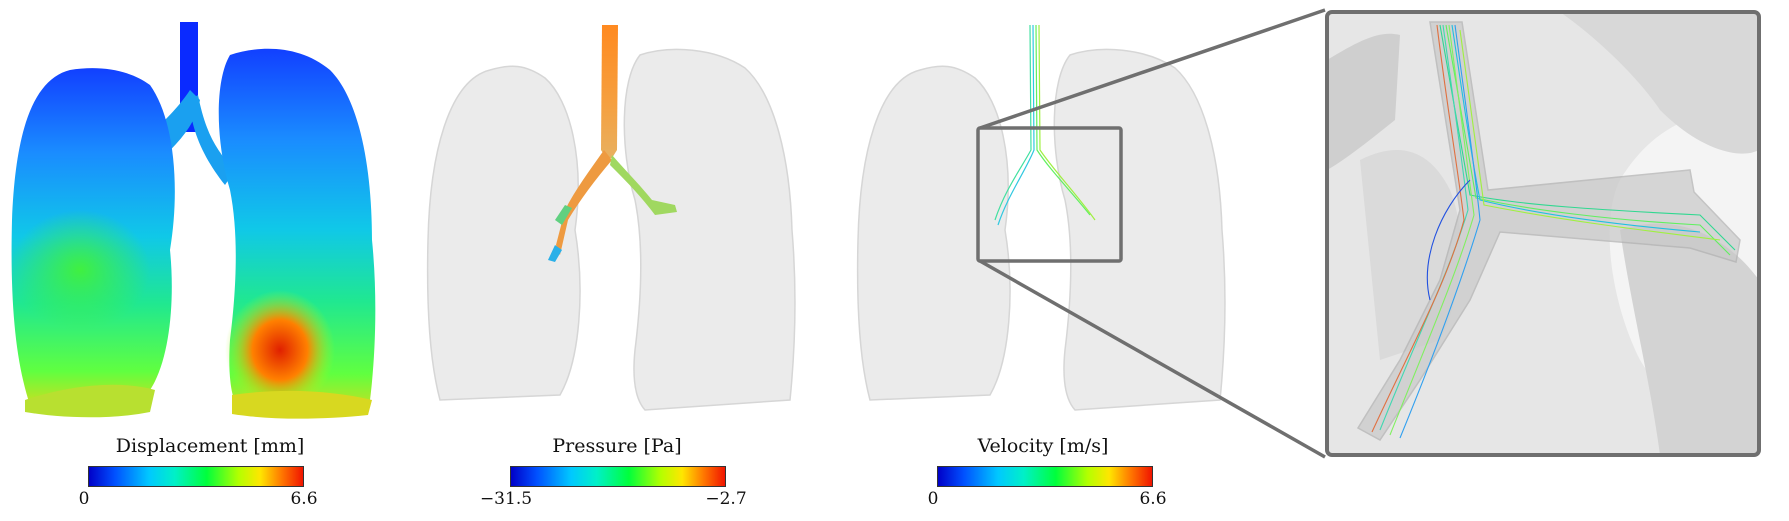  Describe the element at coordinates (933, 499) in the screenshot. I see `velocity-colorbar-min: 0` at that location.